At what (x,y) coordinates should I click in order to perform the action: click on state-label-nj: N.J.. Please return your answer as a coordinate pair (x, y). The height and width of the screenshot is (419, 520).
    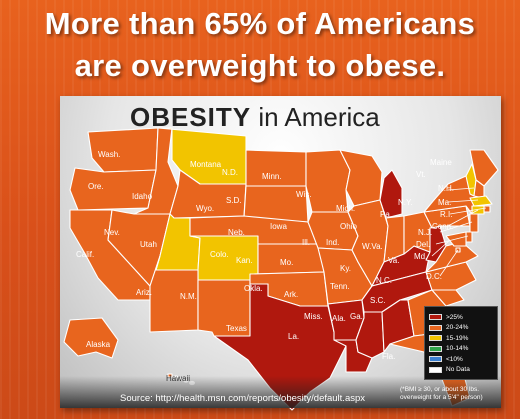
    Looking at the image, I should click on (425, 232).